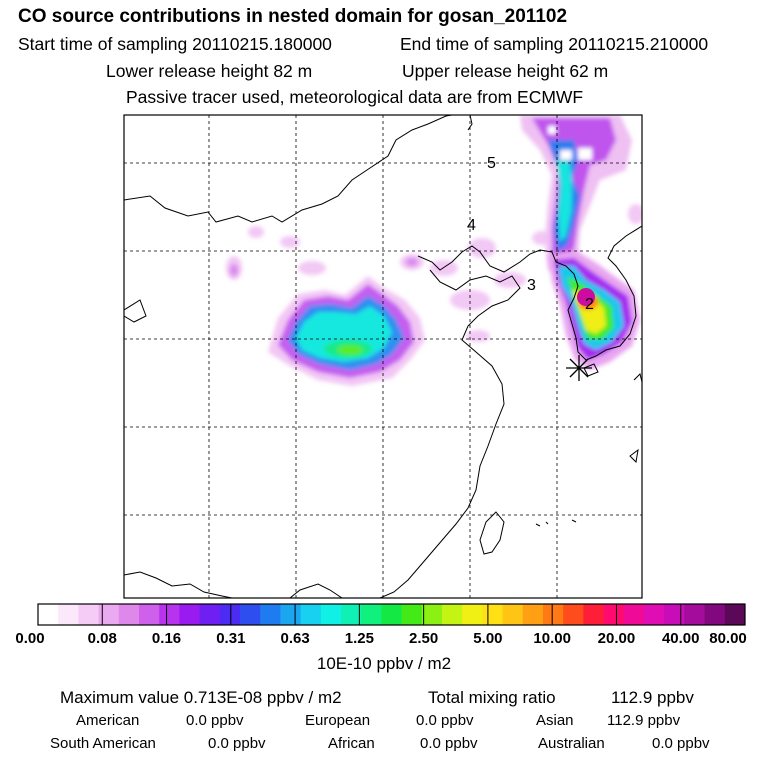 The height and width of the screenshot is (768, 768). What do you see at coordinates (346, 331) in the screenshot?
I see `plume-central-china` at bounding box center [346, 331].